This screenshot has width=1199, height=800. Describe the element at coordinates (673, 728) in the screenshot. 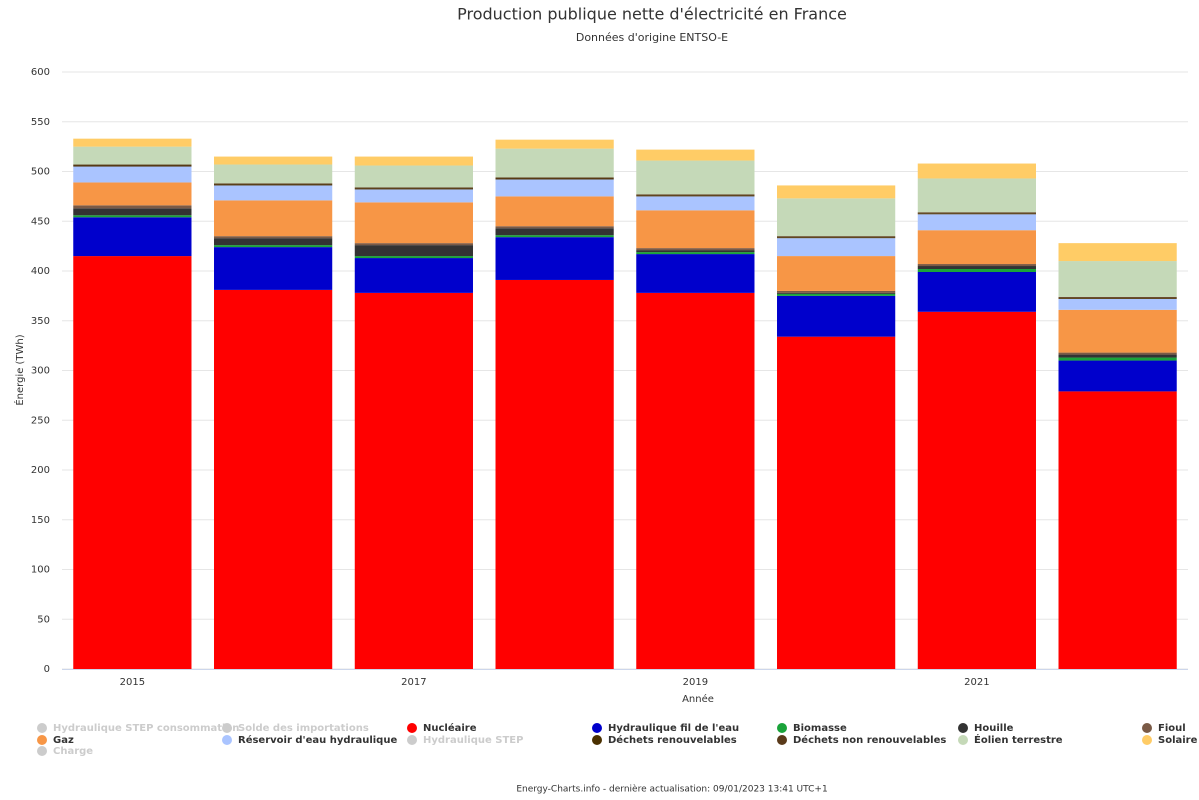

I see `legend-label: Hydraulique fil de l'eau` at that location.